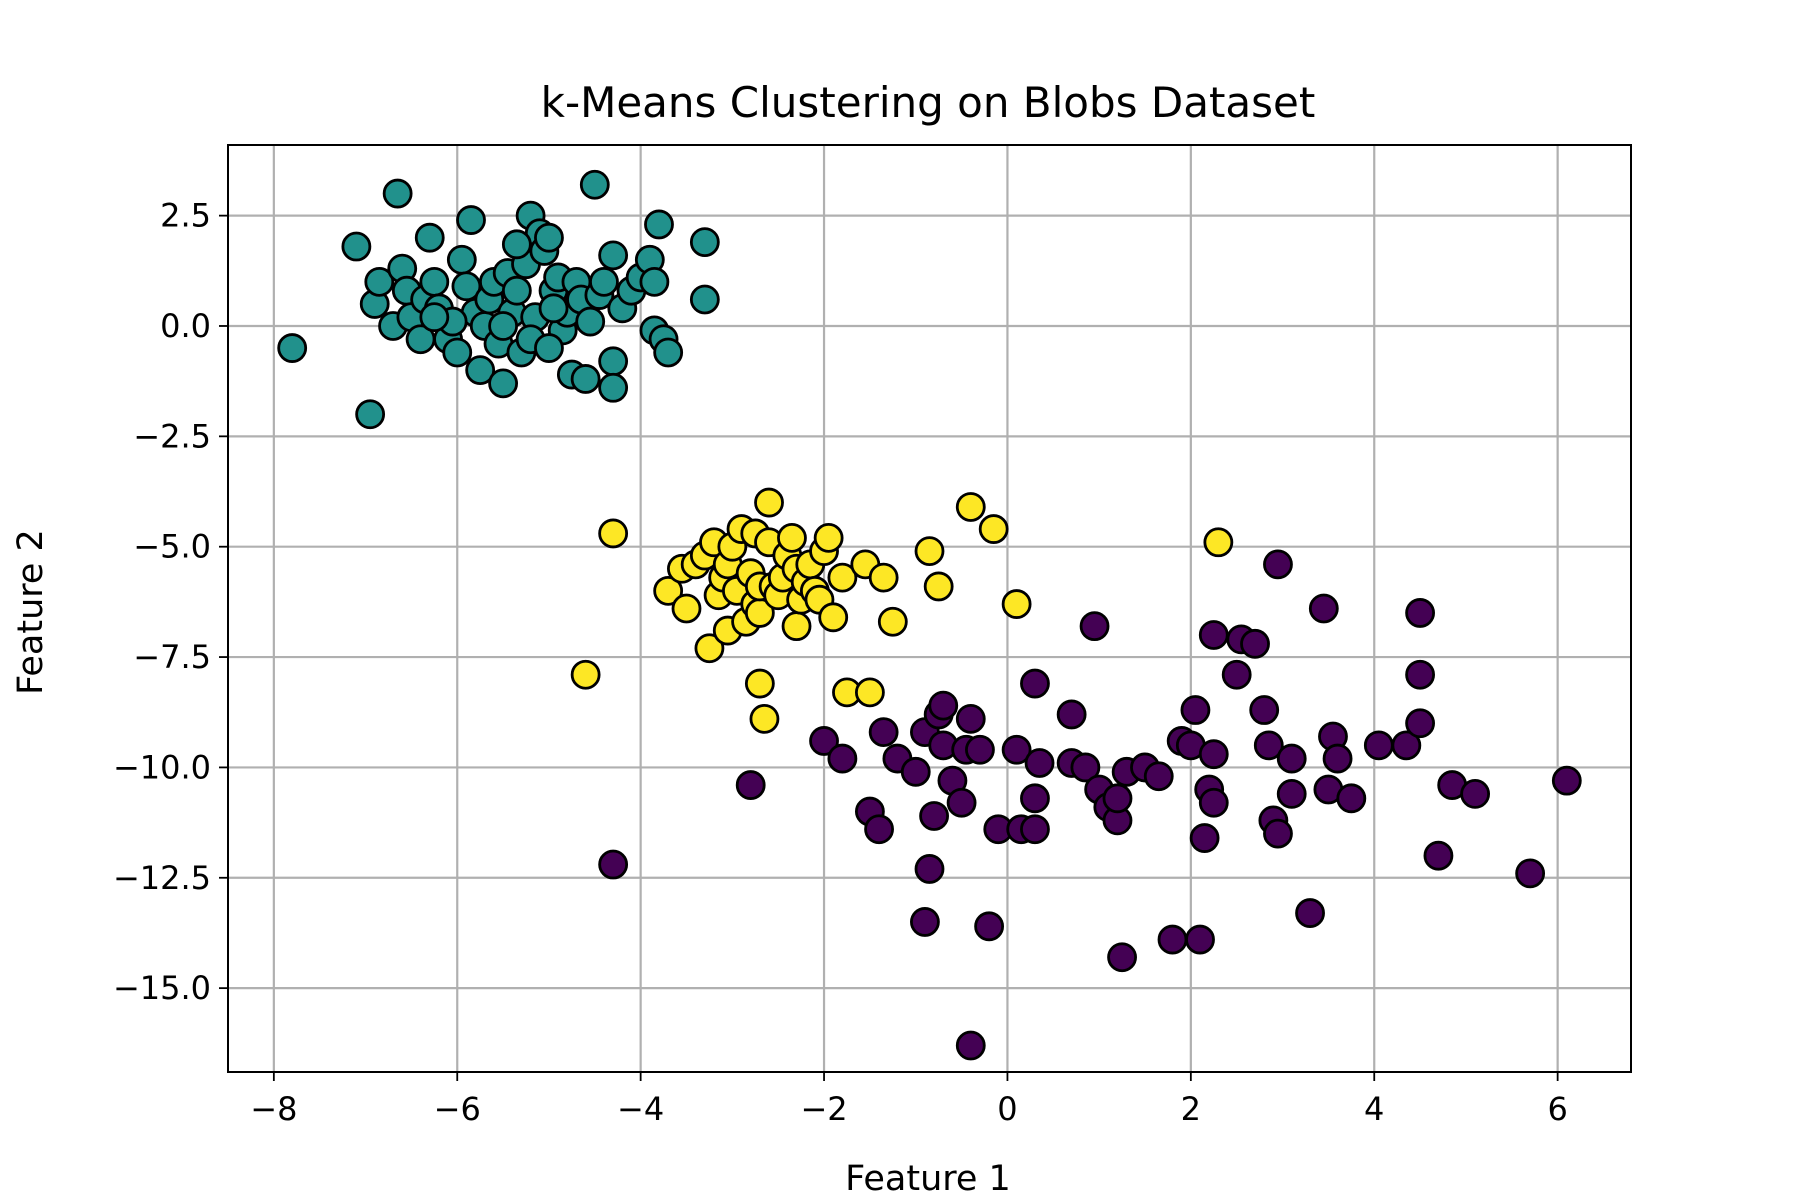  Describe the element at coordinates (170, 602) in the screenshot. I see `y-axis-ticks: 2.5 0.0 −2.5 −5.0 −7.5 −10.0 −12.5 −15.0` at that location.